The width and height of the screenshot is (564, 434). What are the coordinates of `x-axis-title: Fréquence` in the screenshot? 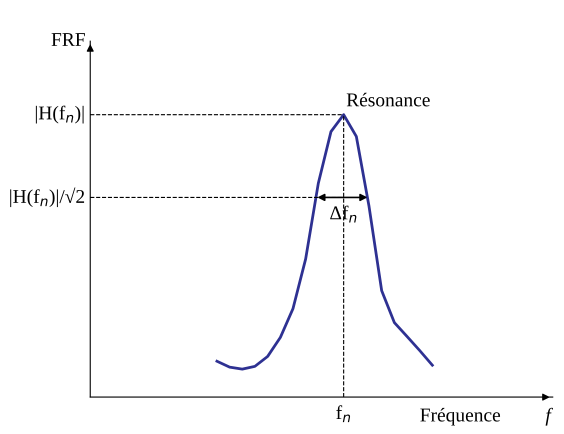 It's located at (460, 417).